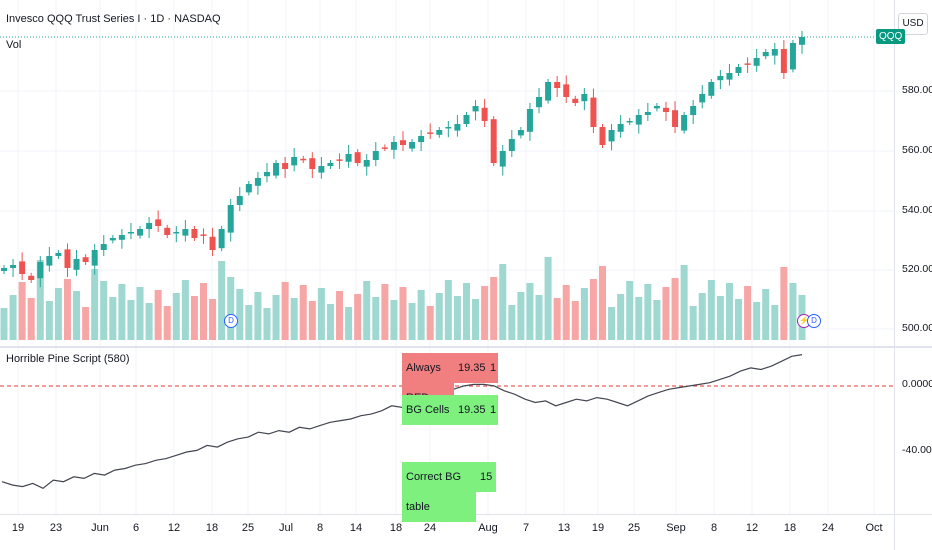  I want to click on time-axis-label: 25, so click(248, 528).